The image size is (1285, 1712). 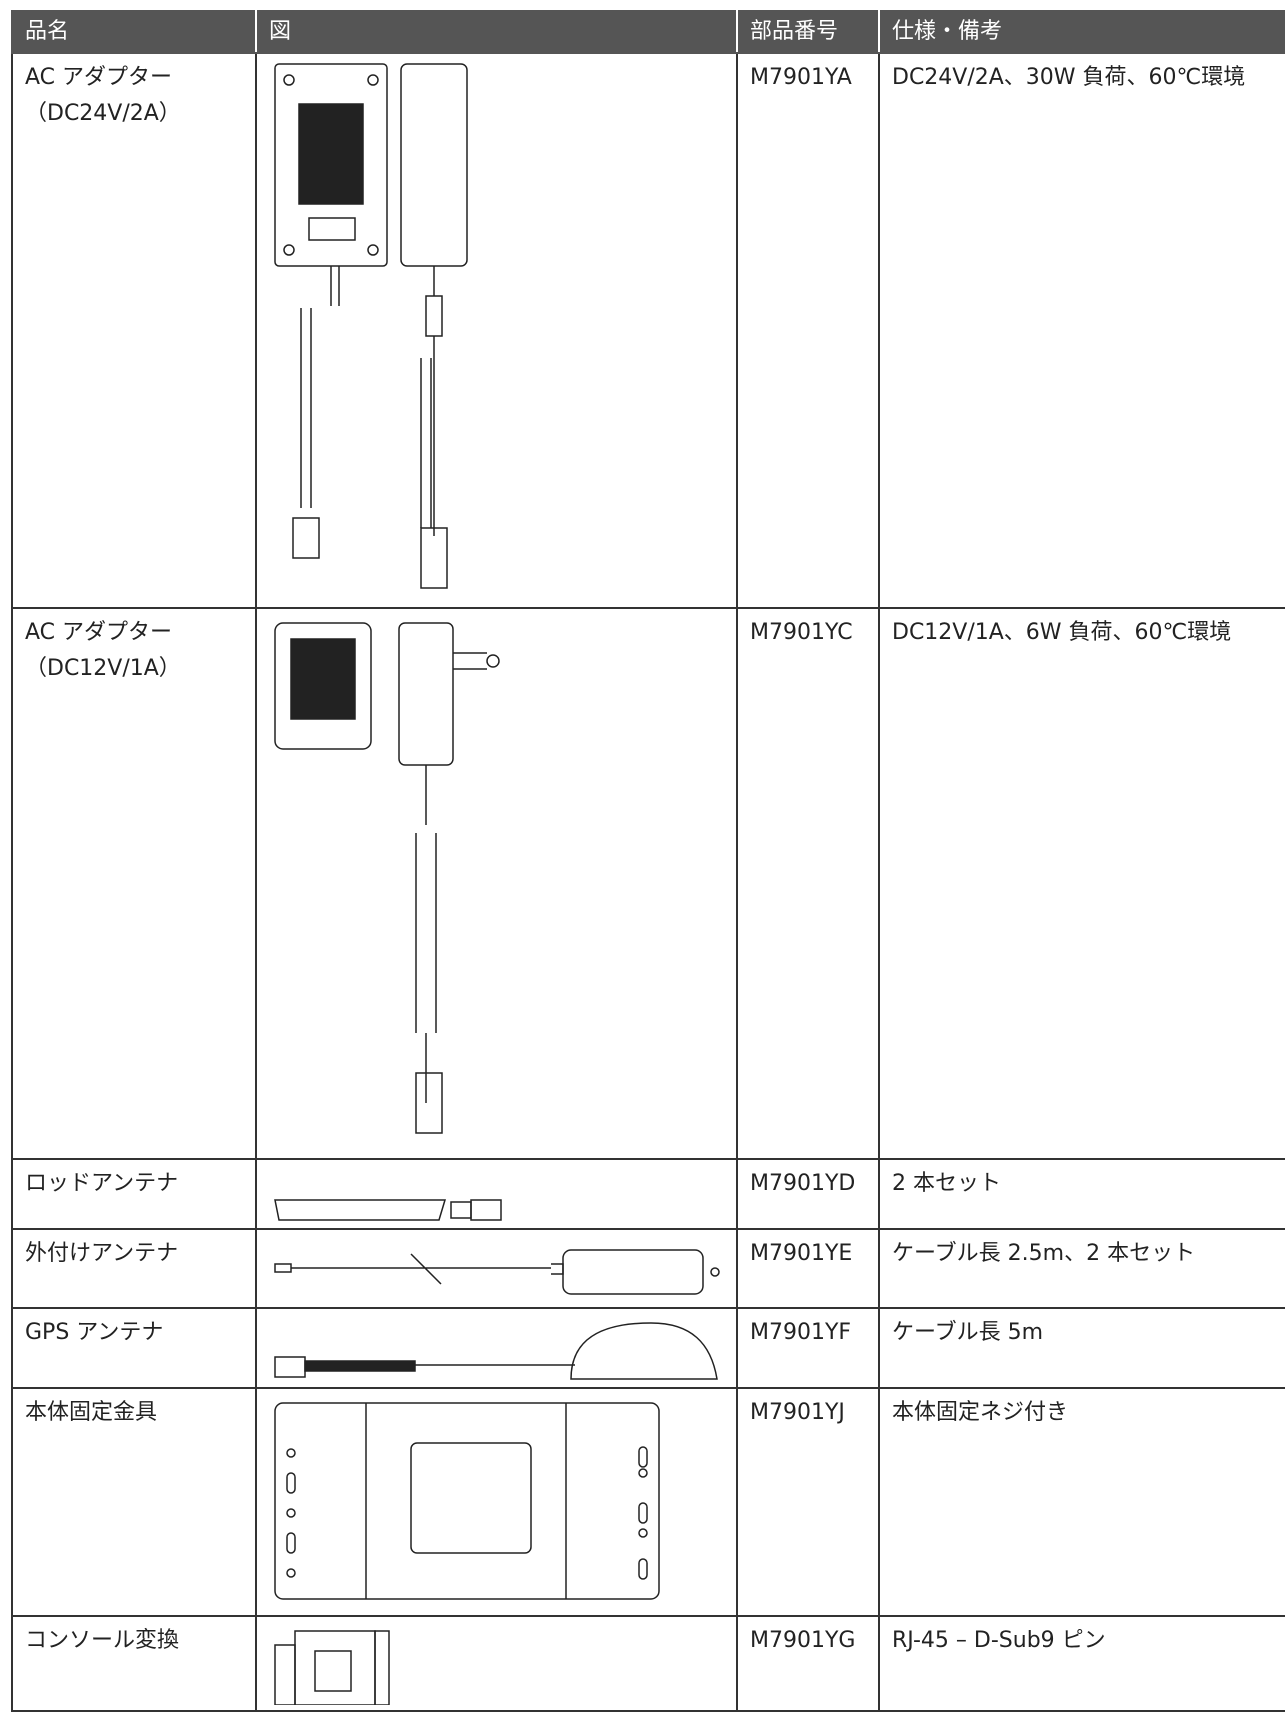 I want to click on part-cell: M7901YG, so click(x=808, y=1663).